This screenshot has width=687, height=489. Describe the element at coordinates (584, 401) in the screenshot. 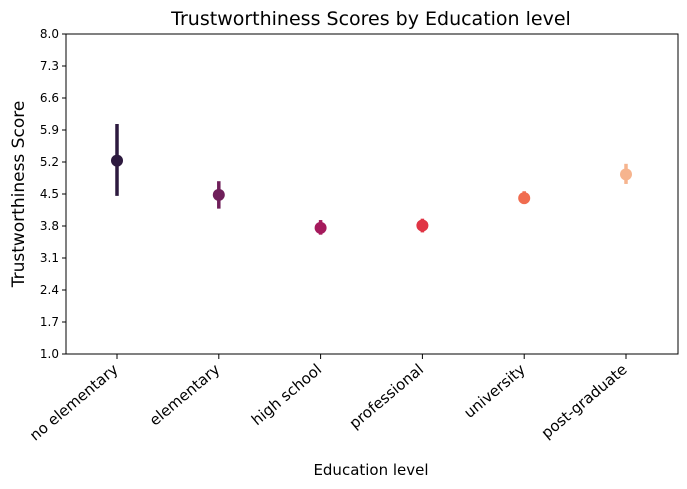

I see `x-tick-label: post-graduate` at that location.